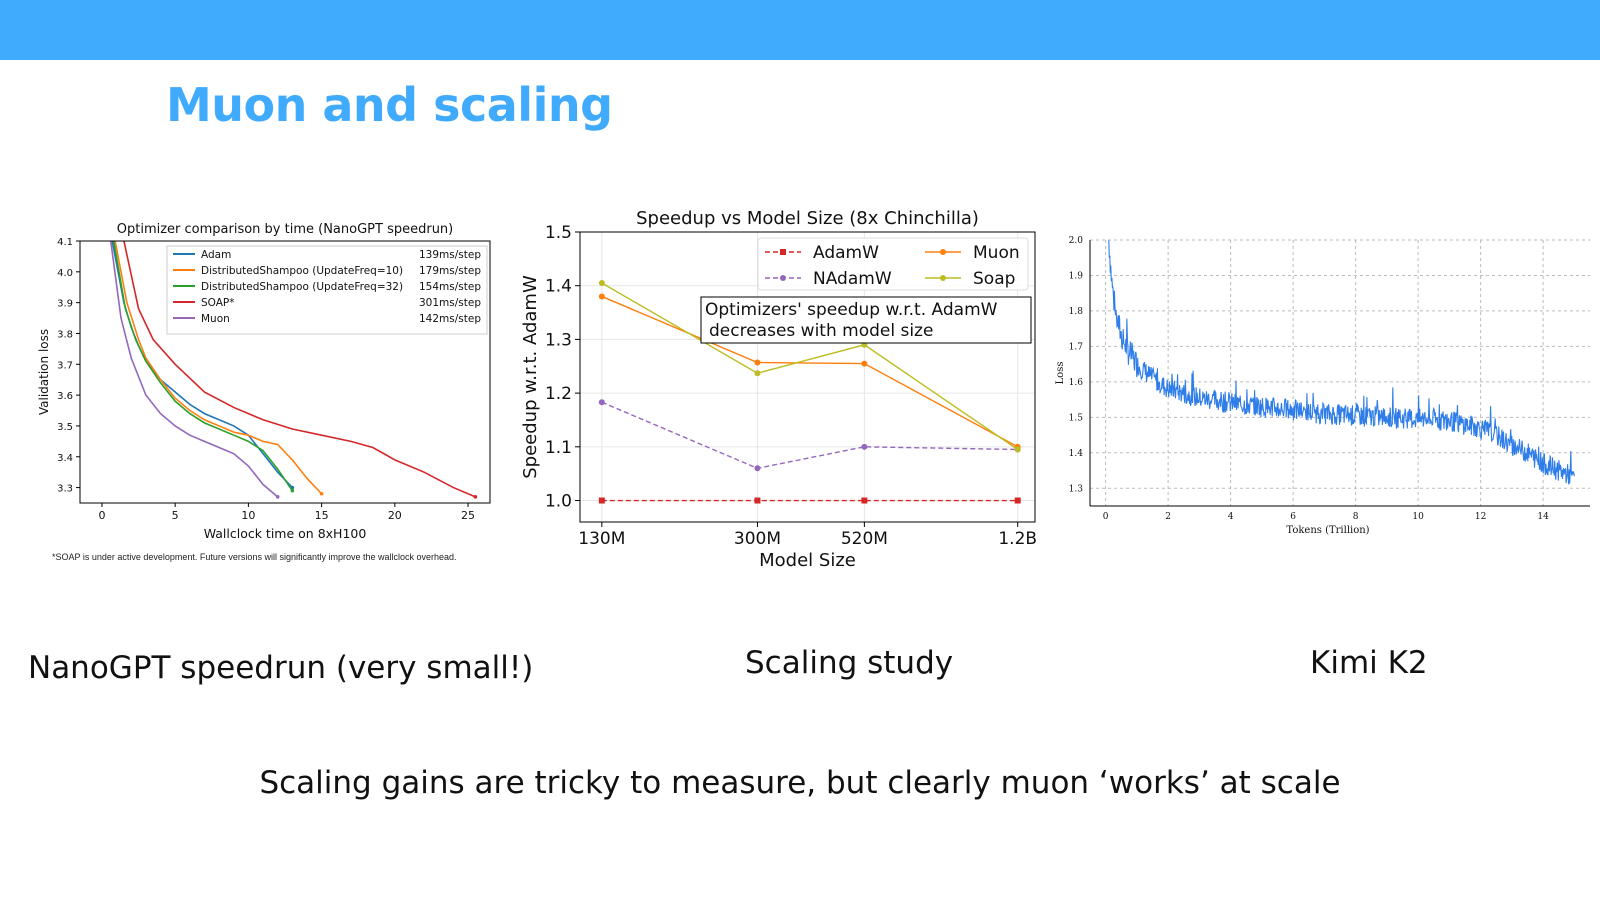 The width and height of the screenshot is (1600, 901). What do you see at coordinates (302, 271) in the screenshot?
I see `legend-label-1: DistributedShampoo (UpdateFreq=10)` at bounding box center [302, 271].